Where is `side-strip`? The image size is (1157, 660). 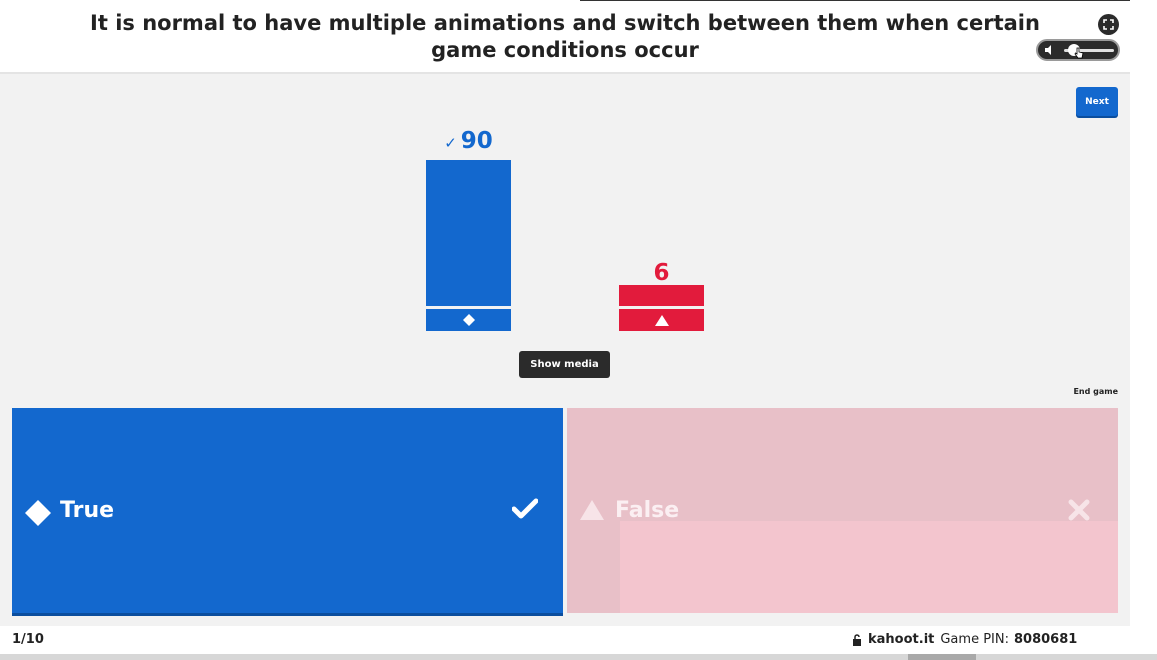
side-strip is located at coordinates (1143, 330).